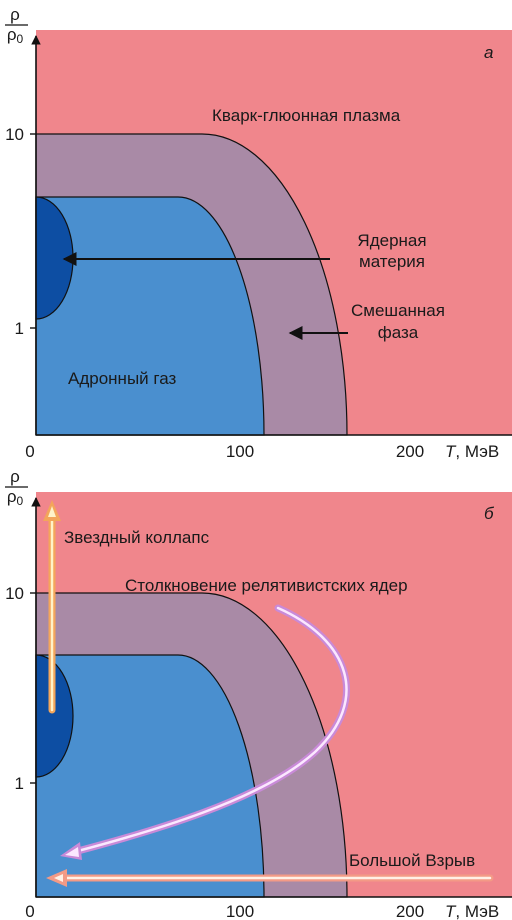 This screenshot has width=512, height=920. Describe the element at coordinates (488, 52) in the screenshot. I see `panel-letter-a: а` at that location.